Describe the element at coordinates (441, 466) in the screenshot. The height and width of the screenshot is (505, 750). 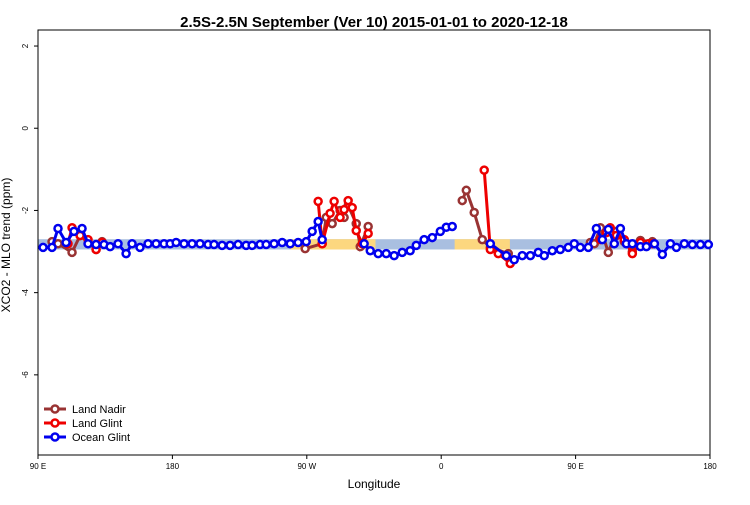
I see `x-tick-label: 0` at that location.